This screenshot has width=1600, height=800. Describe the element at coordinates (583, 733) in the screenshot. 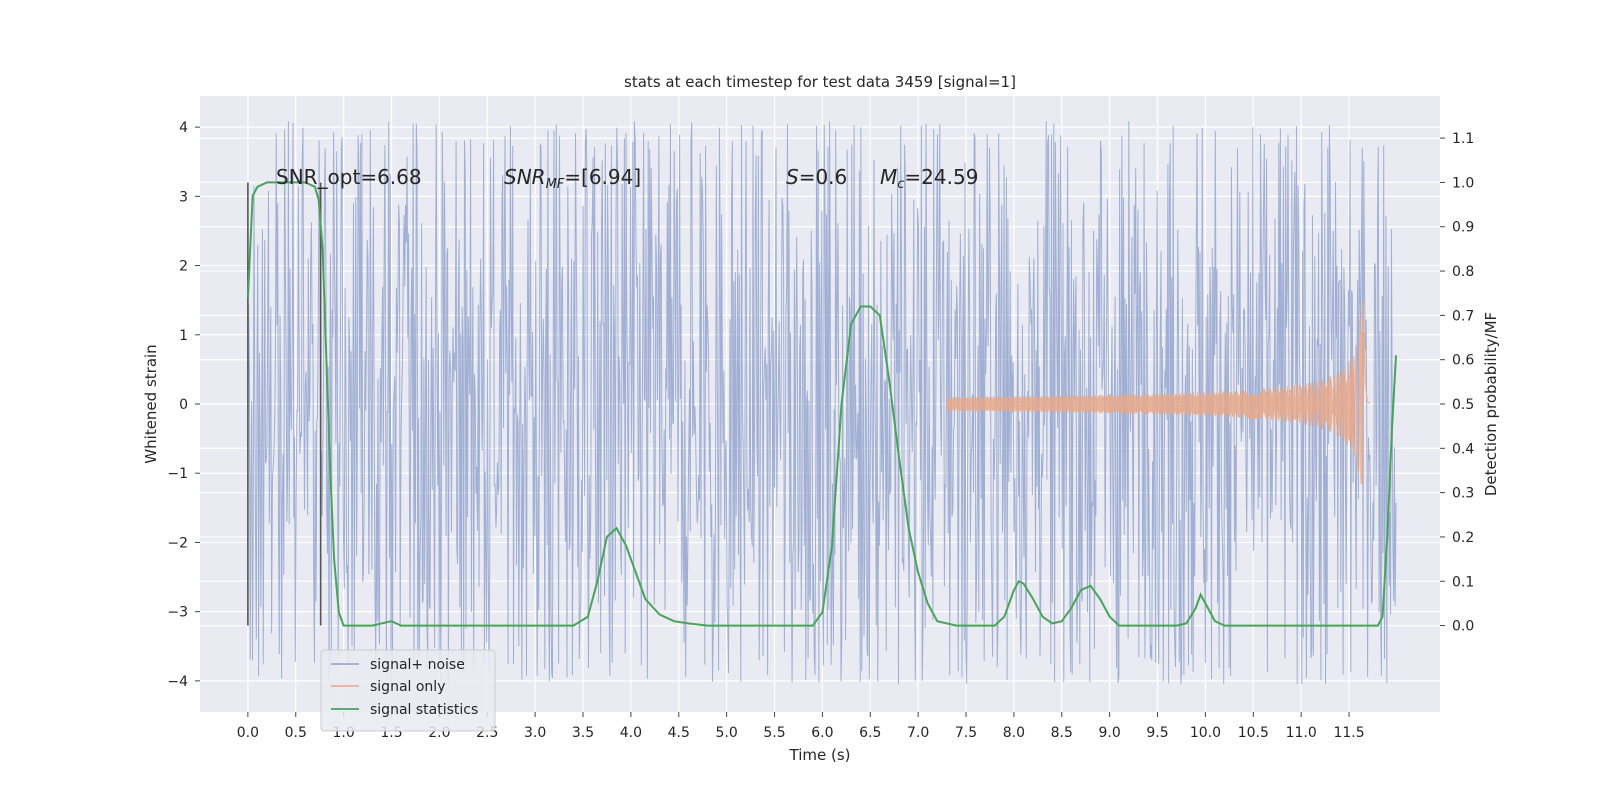

I see `x-tick-label: 3.5` at that location.